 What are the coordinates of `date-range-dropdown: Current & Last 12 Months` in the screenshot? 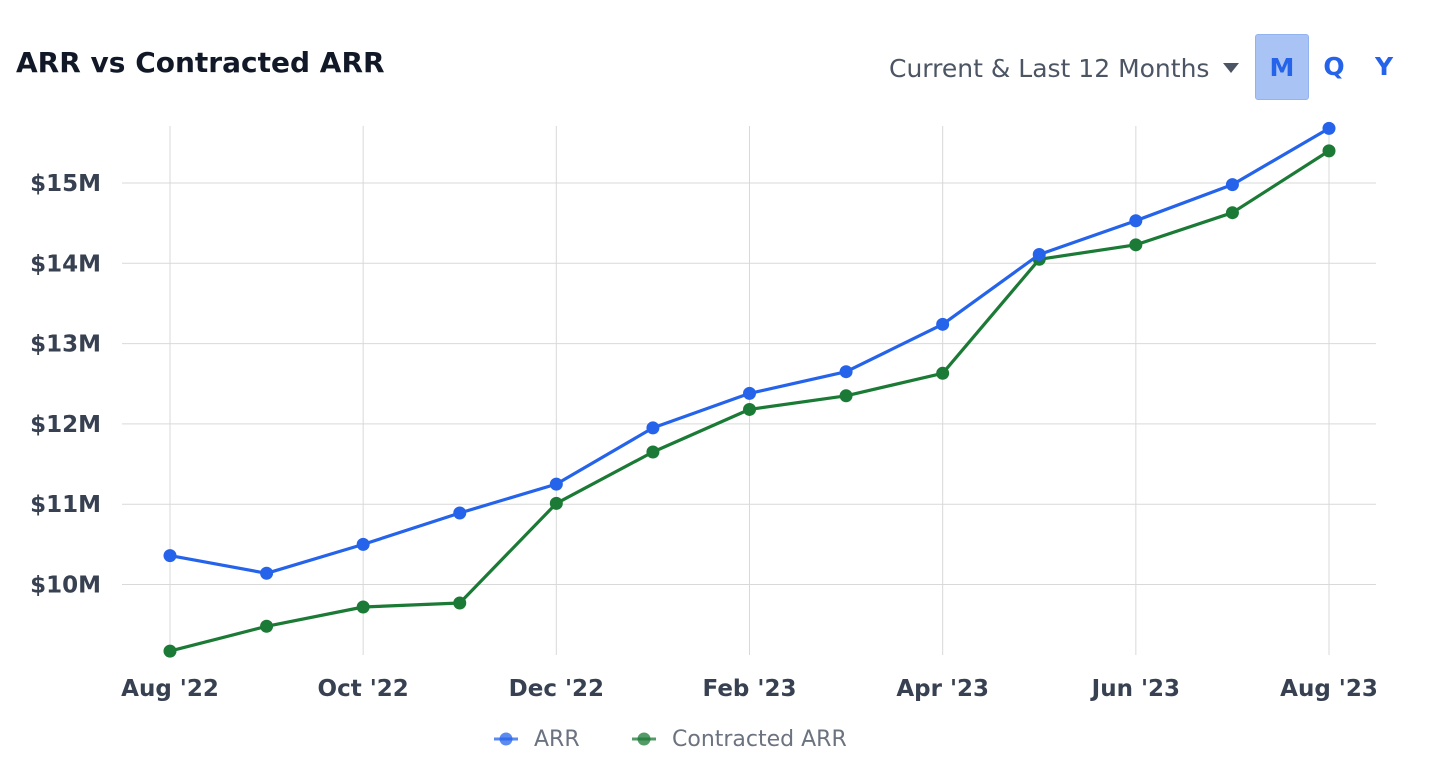 It's located at (1064, 68).